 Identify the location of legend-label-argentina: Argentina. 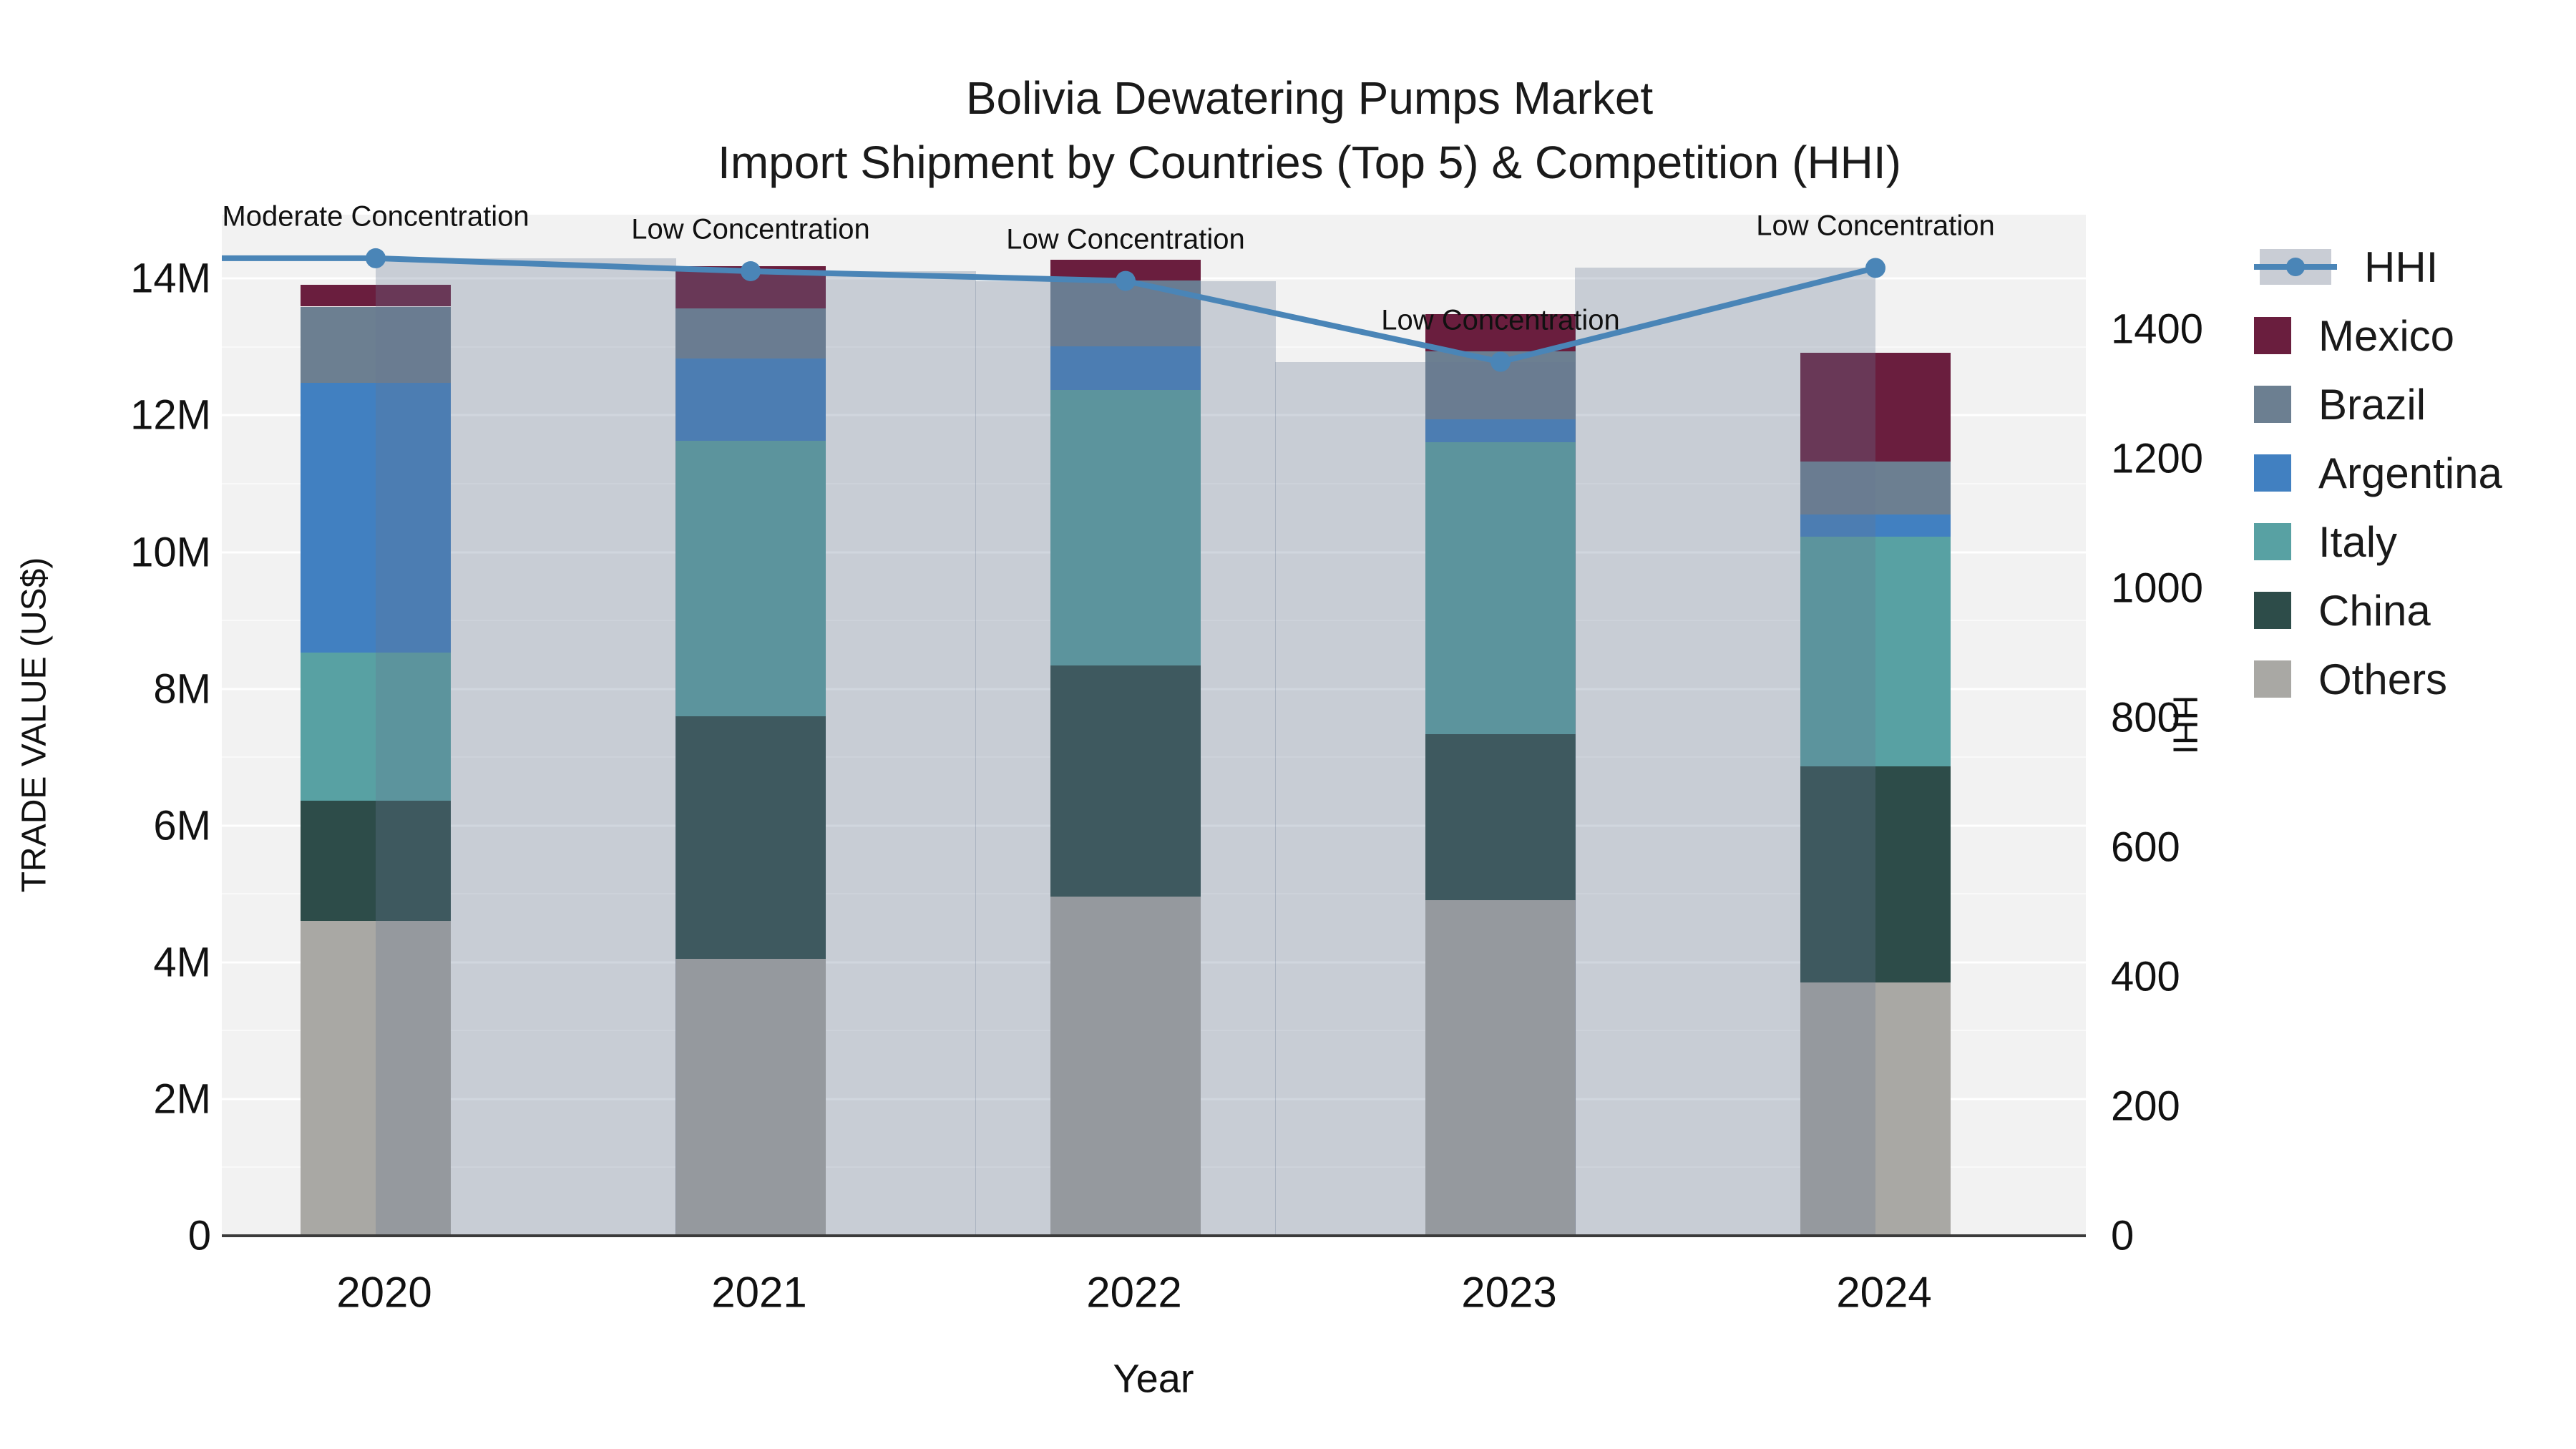
(2410, 473).